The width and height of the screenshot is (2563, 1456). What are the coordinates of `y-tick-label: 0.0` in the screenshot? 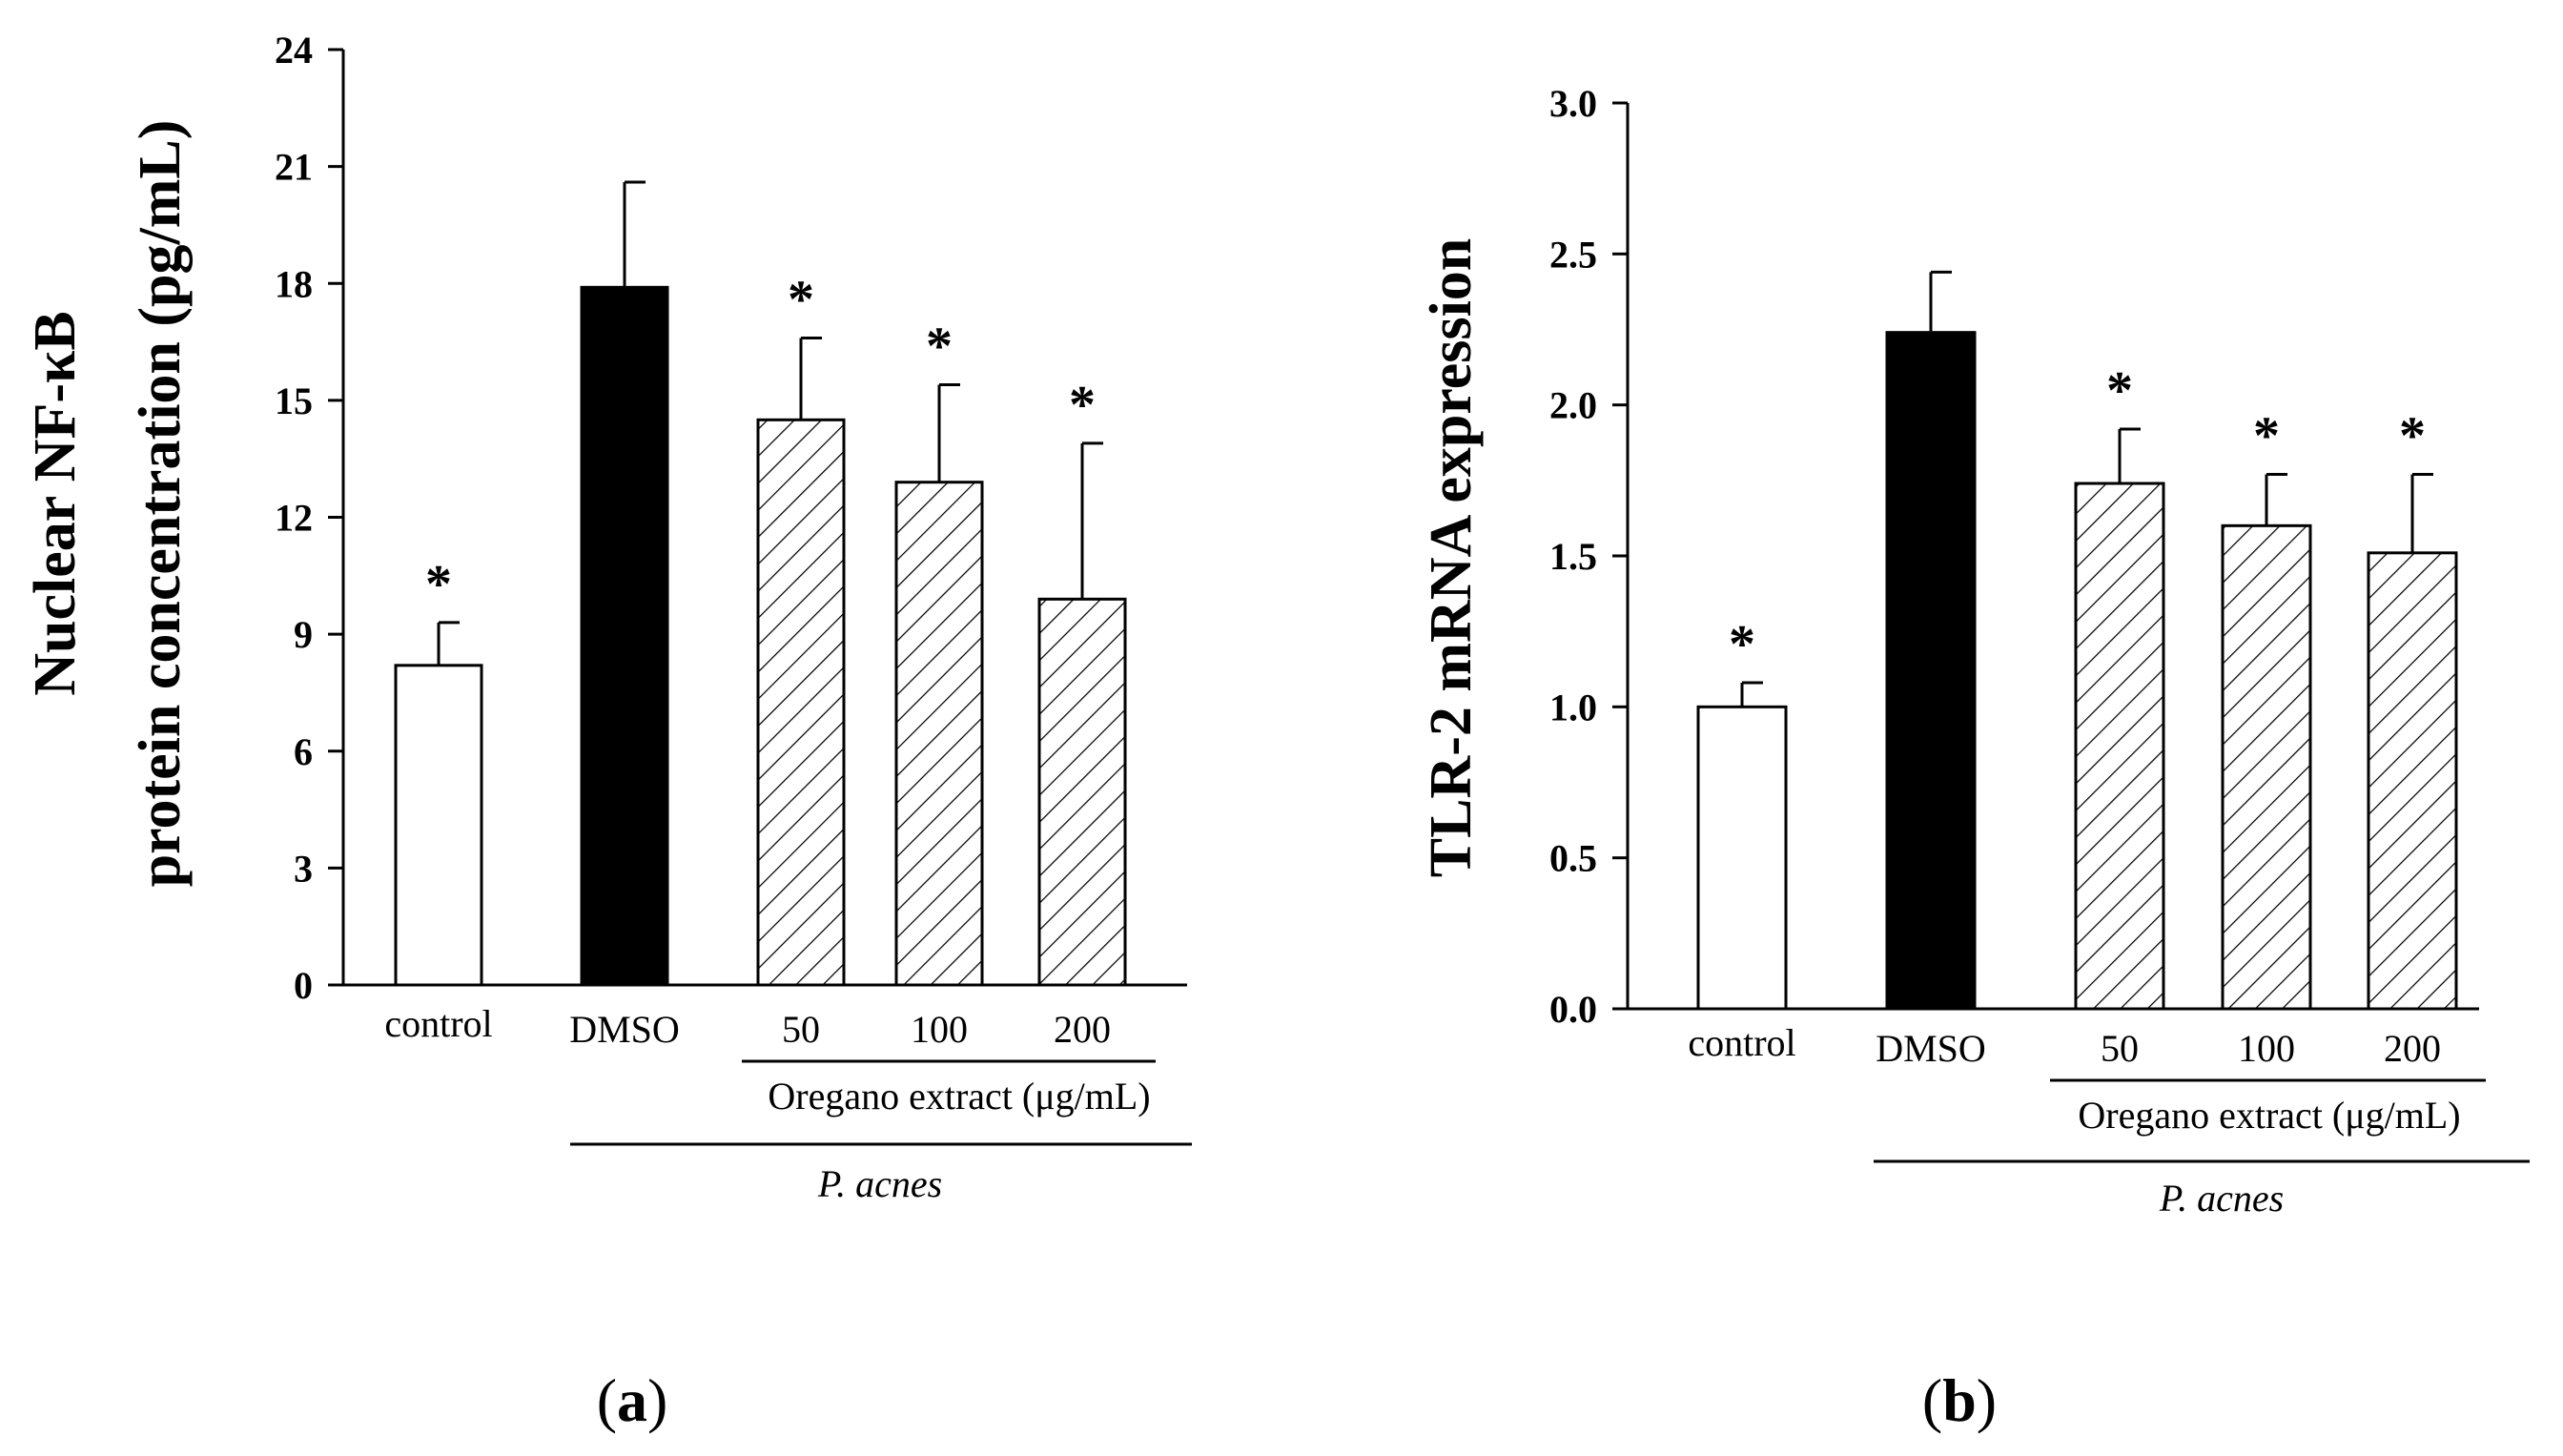 It's located at (1573, 1010).